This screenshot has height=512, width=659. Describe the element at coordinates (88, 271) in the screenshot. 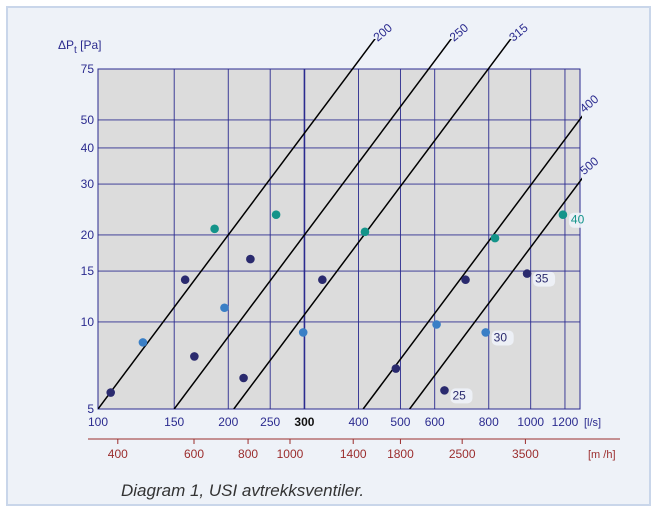

I see `y-tick-label: 15` at that location.